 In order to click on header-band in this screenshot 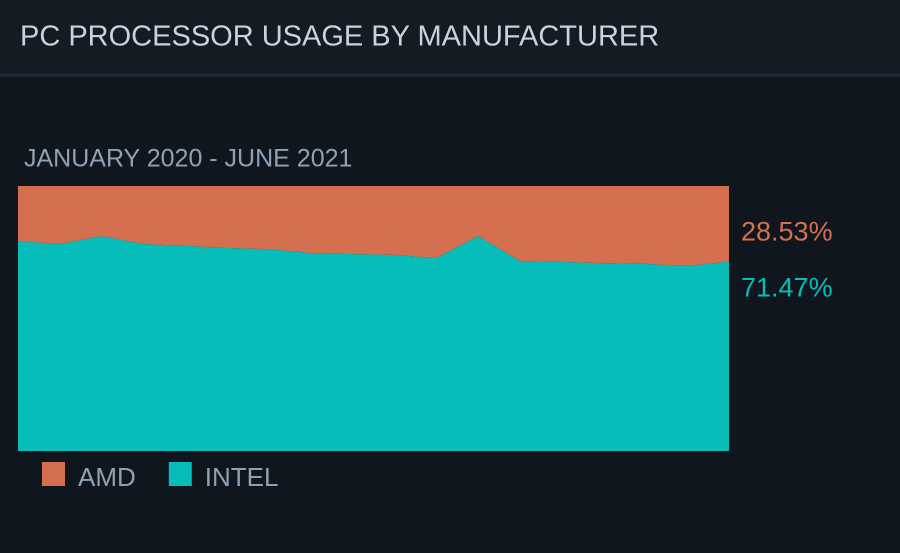, I will do `click(450, 37)`.